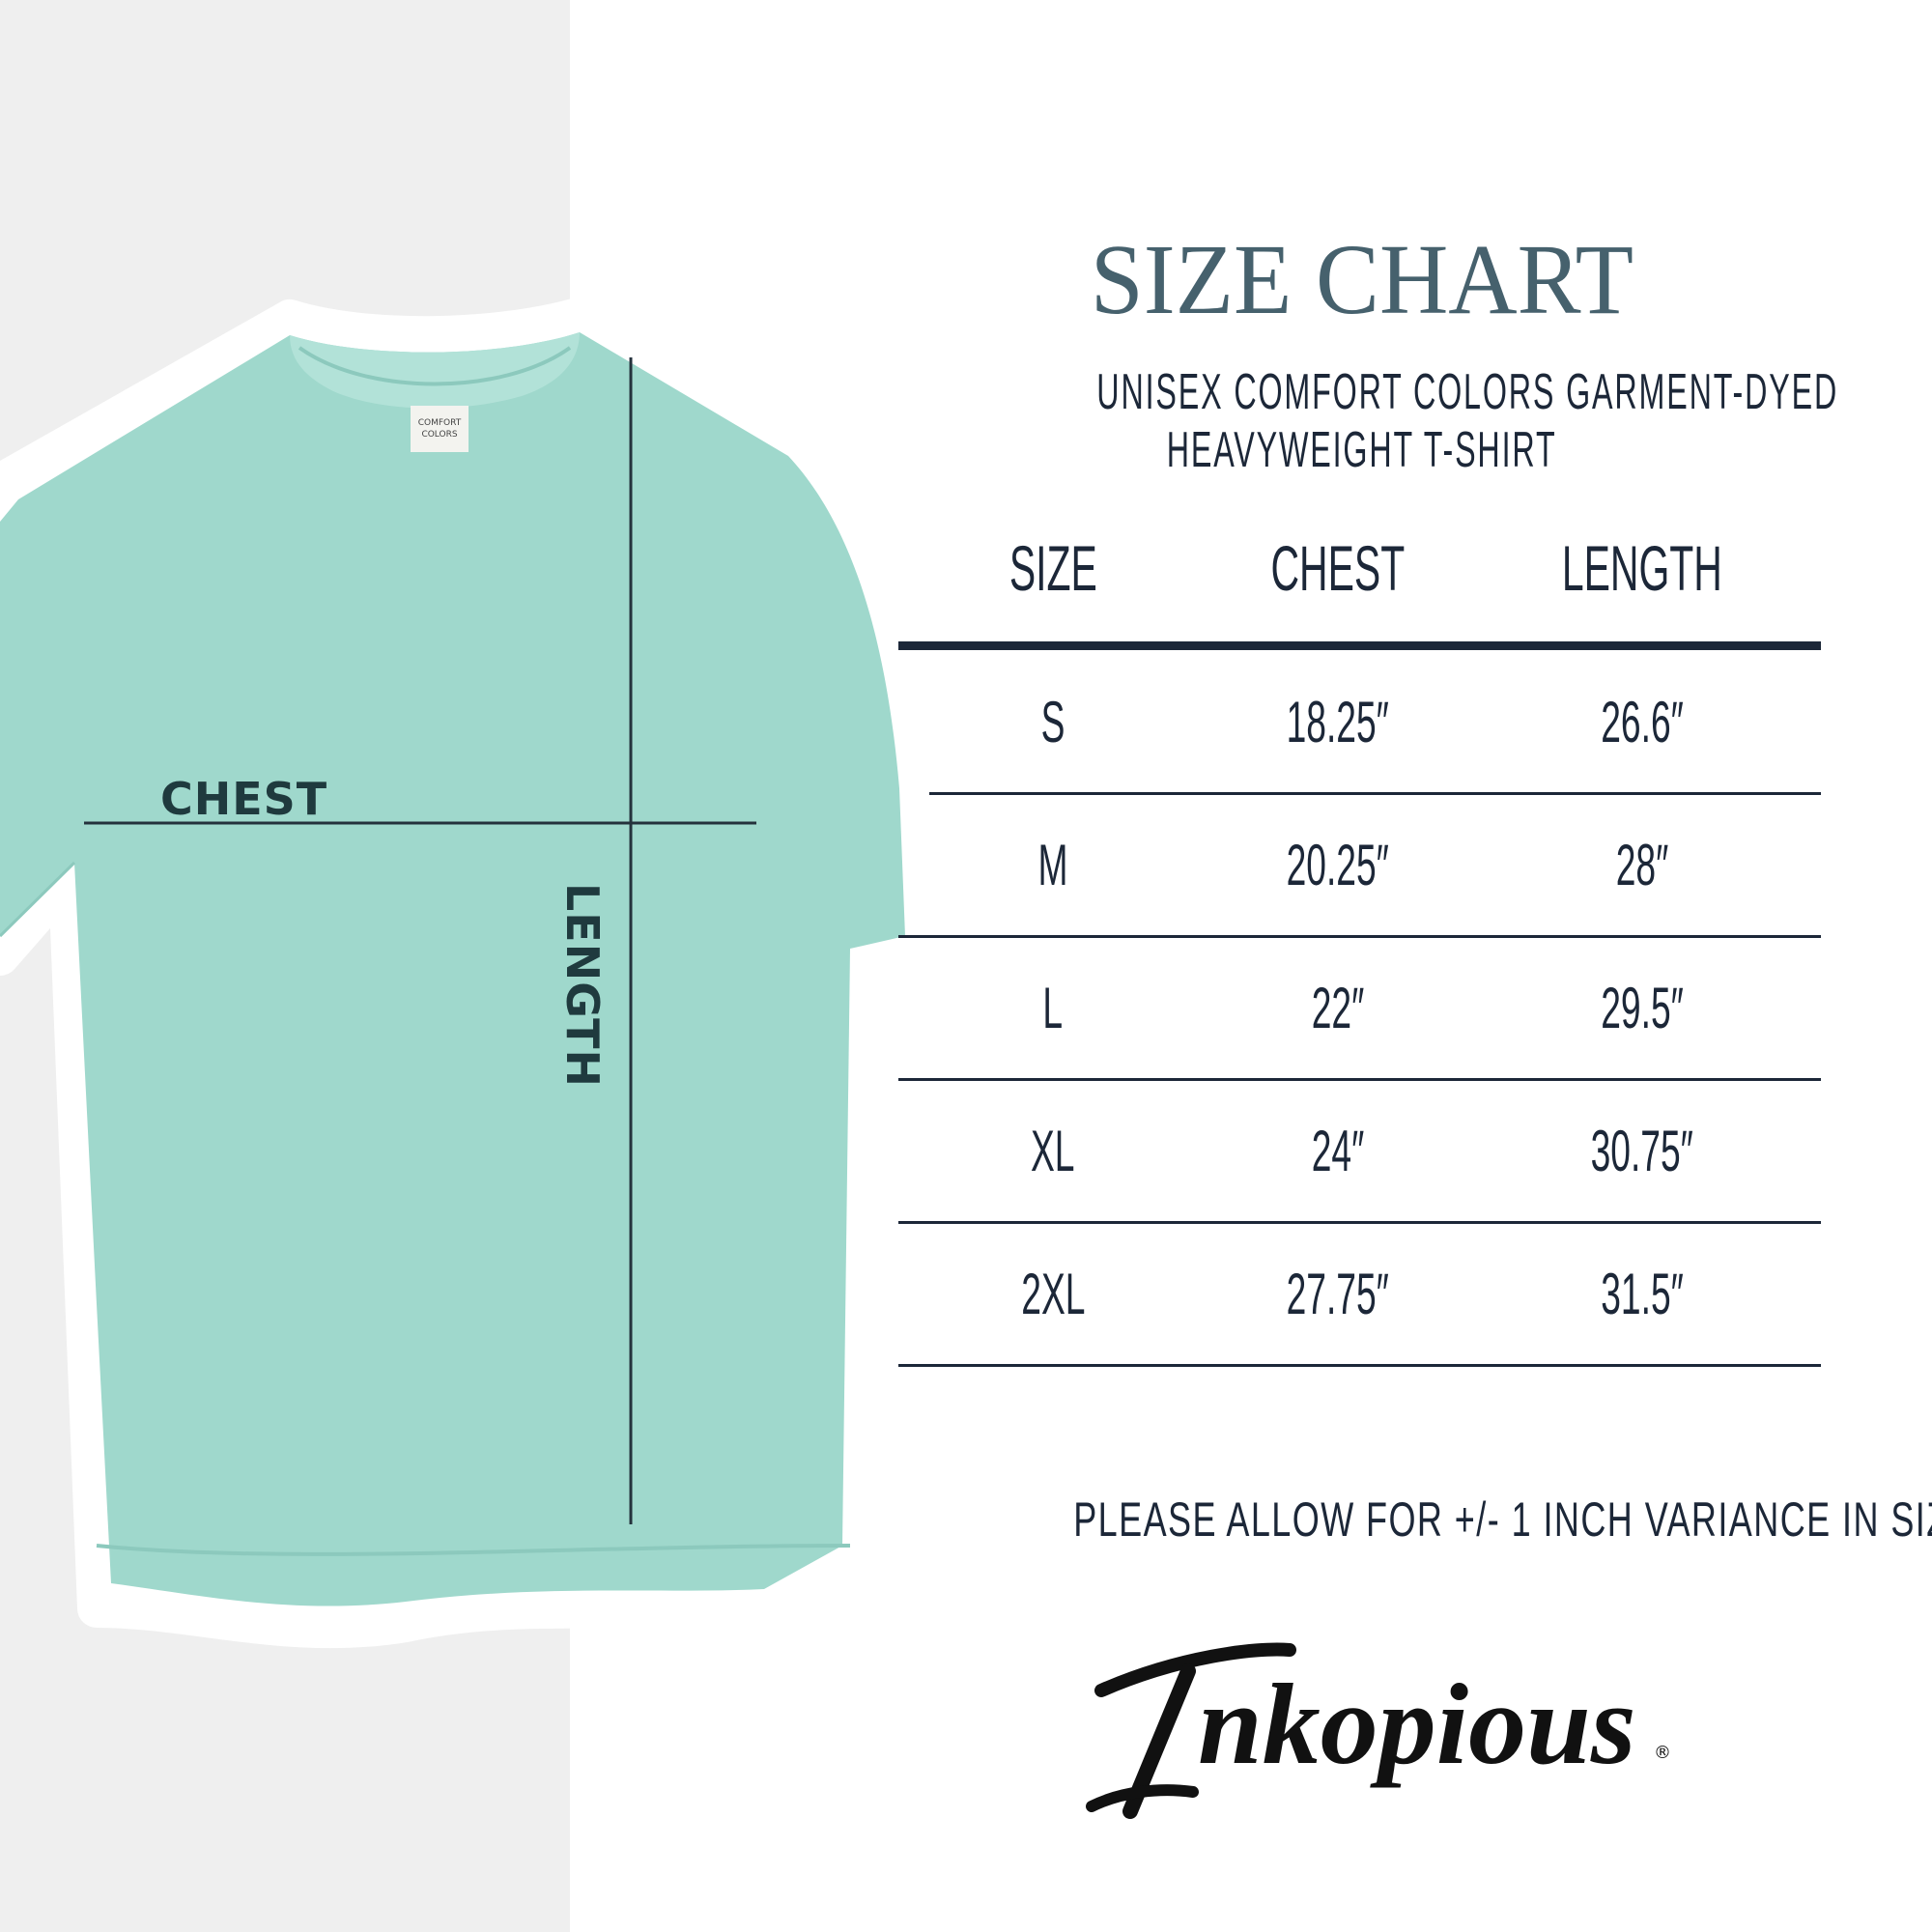  Describe the element at coordinates (439, 435) in the screenshot. I see `svg-text: COLORS` at that location.